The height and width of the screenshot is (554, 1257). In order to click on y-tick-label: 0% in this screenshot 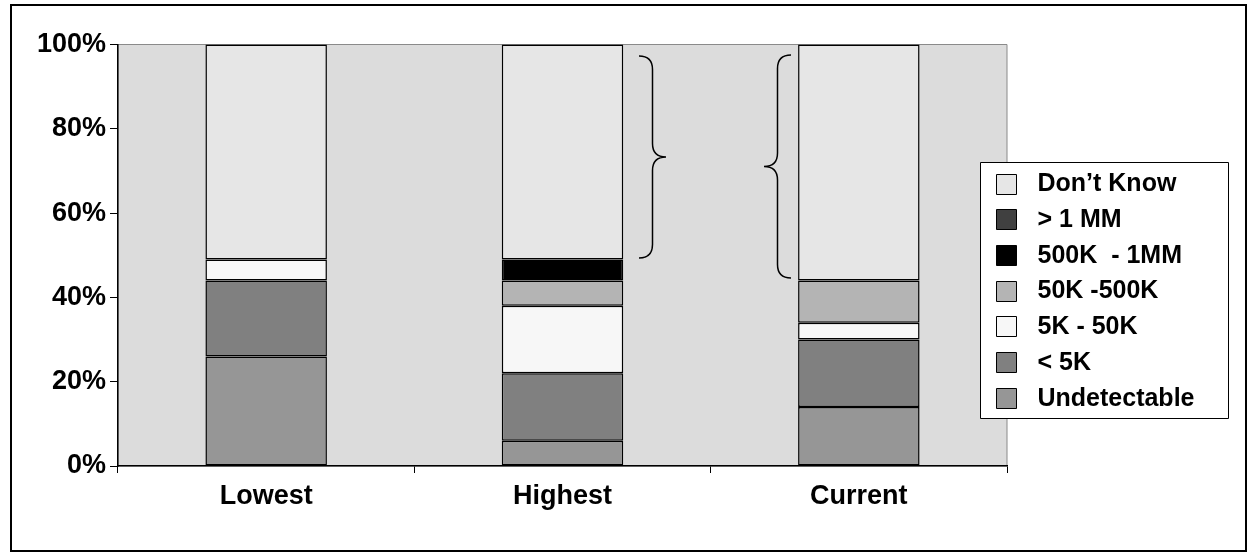, I will do `click(86, 464)`.